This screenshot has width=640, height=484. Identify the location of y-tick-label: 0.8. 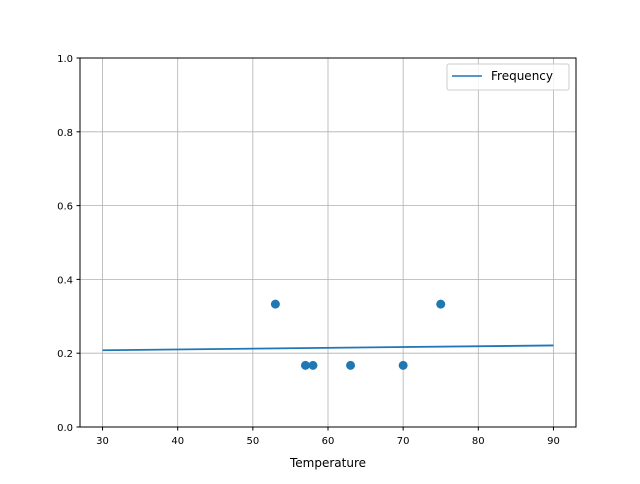
(65, 133).